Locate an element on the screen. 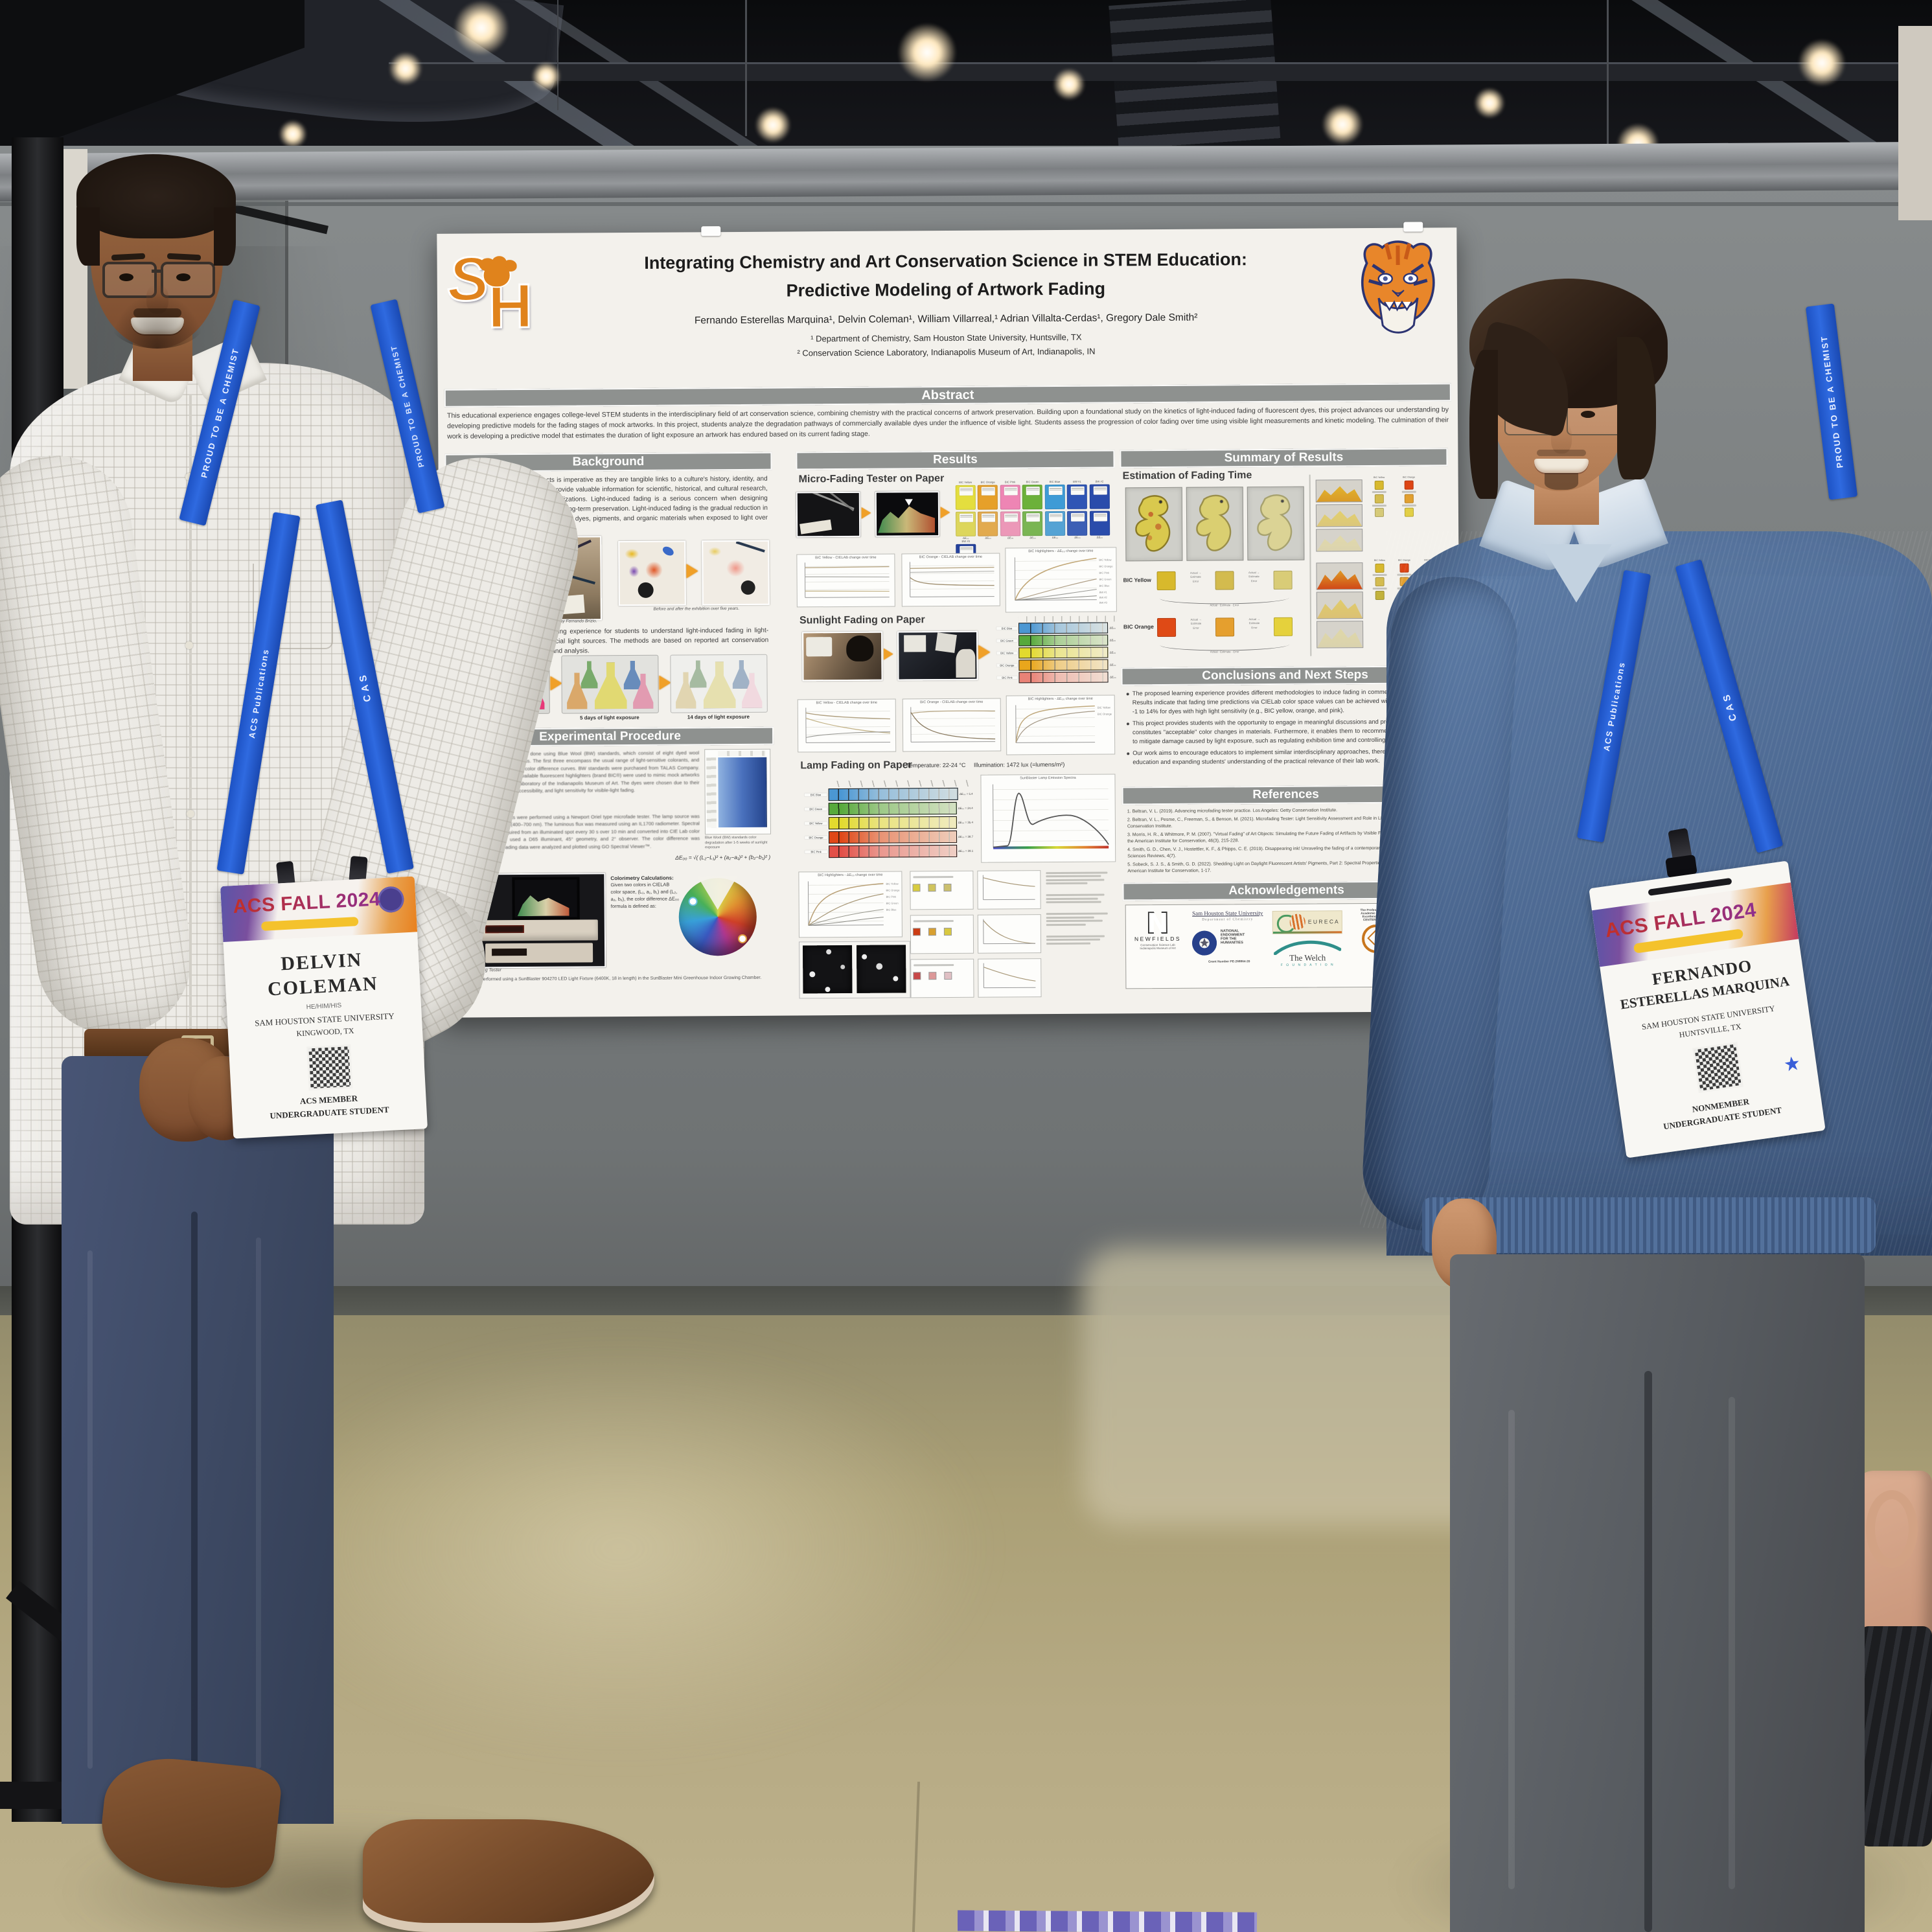 This screenshot has height=1932, width=1932. arrow-icon is located at coordinates (945, 512).